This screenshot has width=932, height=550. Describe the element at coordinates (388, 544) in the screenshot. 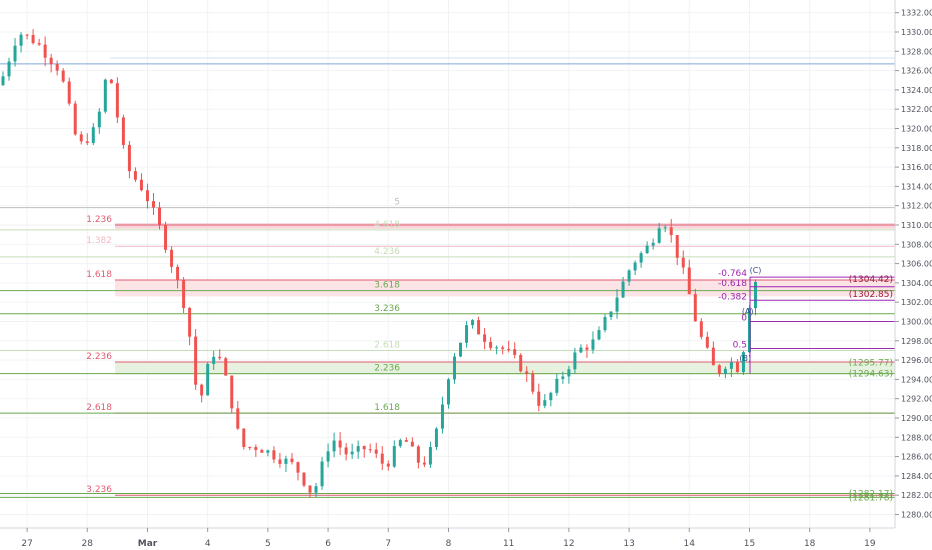

I see `x-tick-label: 7` at that location.